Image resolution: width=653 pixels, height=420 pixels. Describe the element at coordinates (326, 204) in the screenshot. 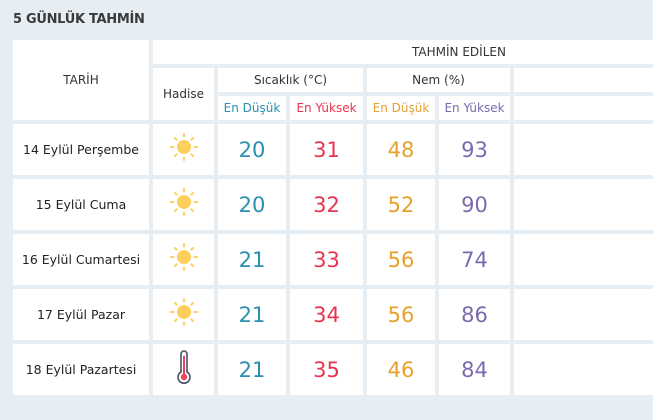

I see `temp-max: 32` at that location.